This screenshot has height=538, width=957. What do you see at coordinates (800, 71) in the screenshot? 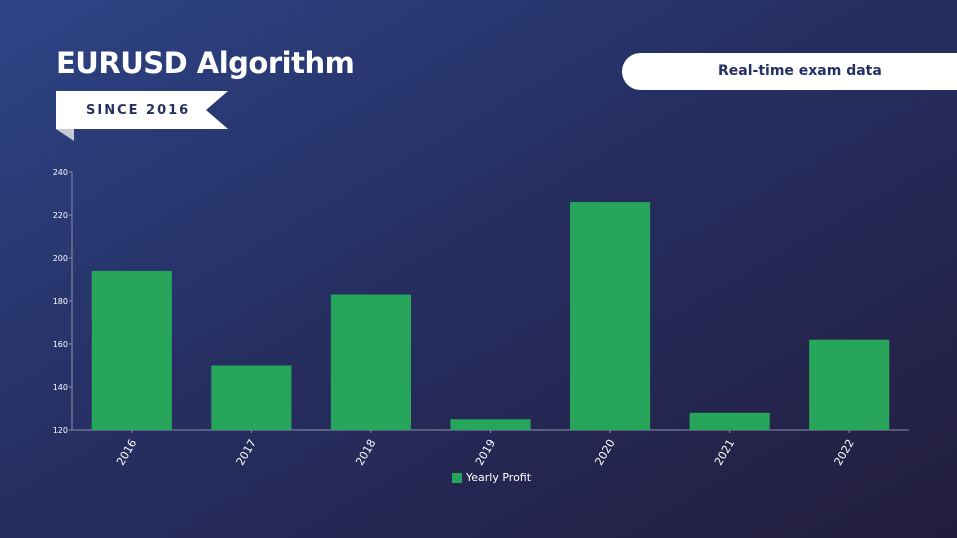
I see `data-badge-label: Real-time exam data` at bounding box center [800, 71].